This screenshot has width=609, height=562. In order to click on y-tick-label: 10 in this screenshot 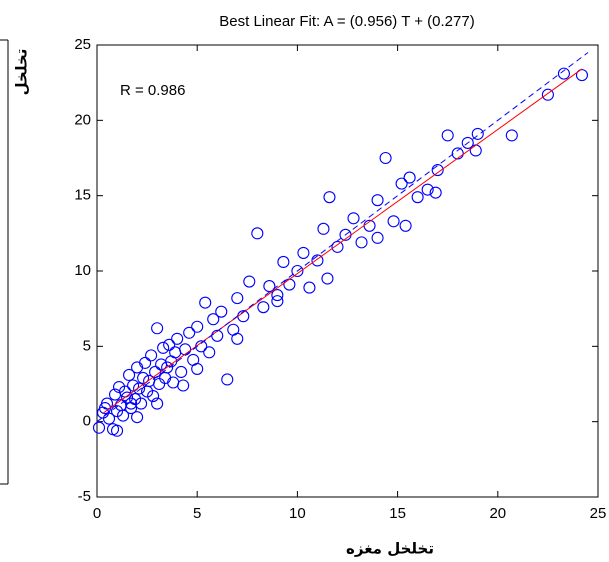, I will do `click(82, 270)`.